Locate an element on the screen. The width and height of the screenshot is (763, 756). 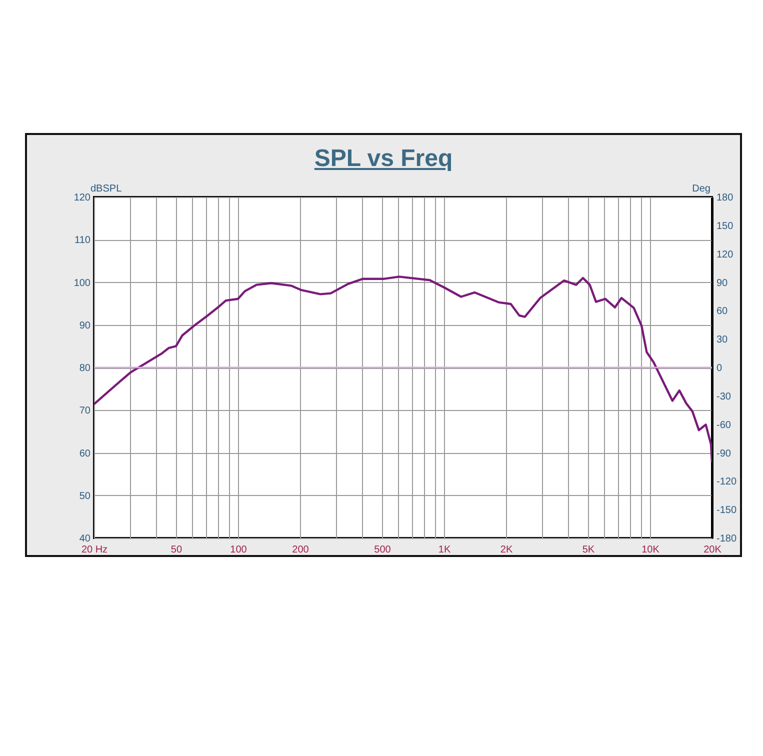
y2-tick-label: -150 is located at coordinates (726, 510).